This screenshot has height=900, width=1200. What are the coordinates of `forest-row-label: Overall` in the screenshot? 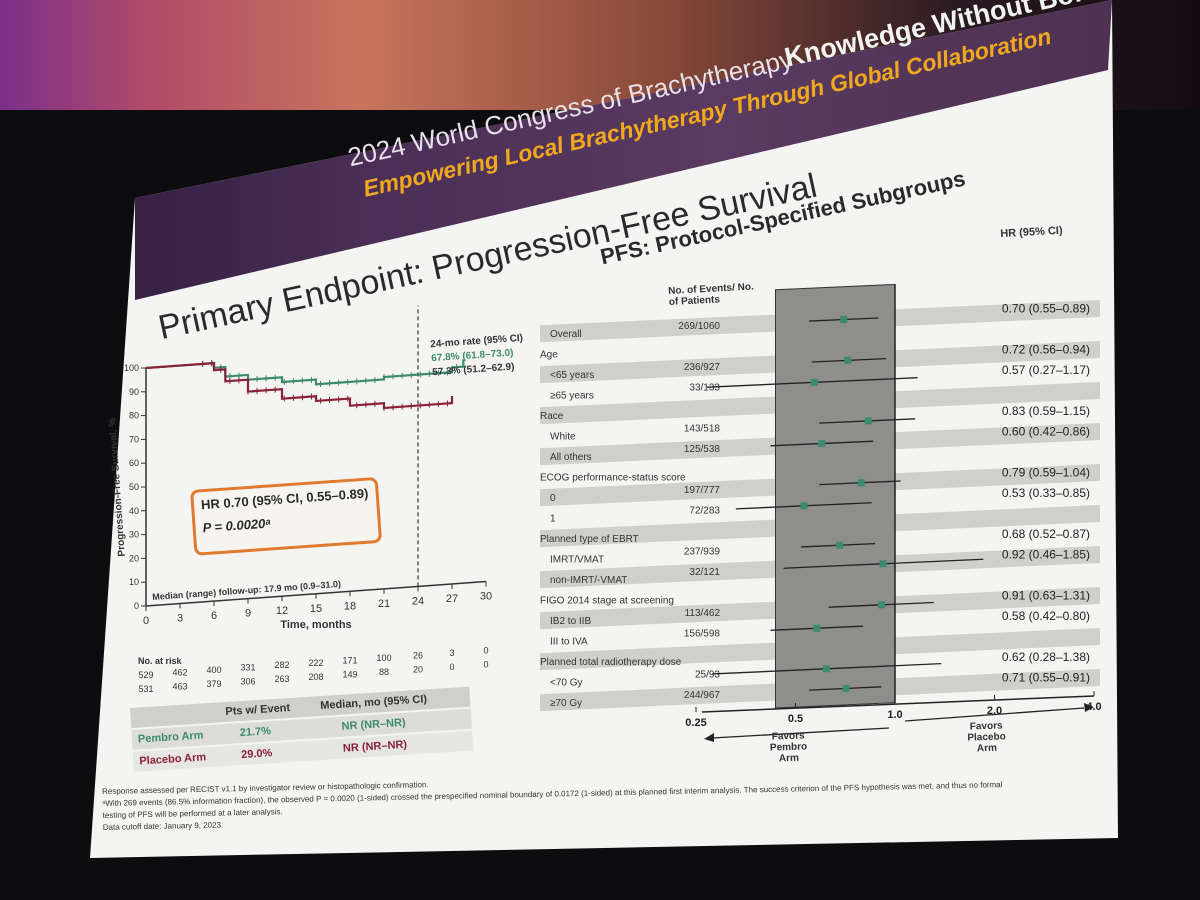 It's located at (566, 334).